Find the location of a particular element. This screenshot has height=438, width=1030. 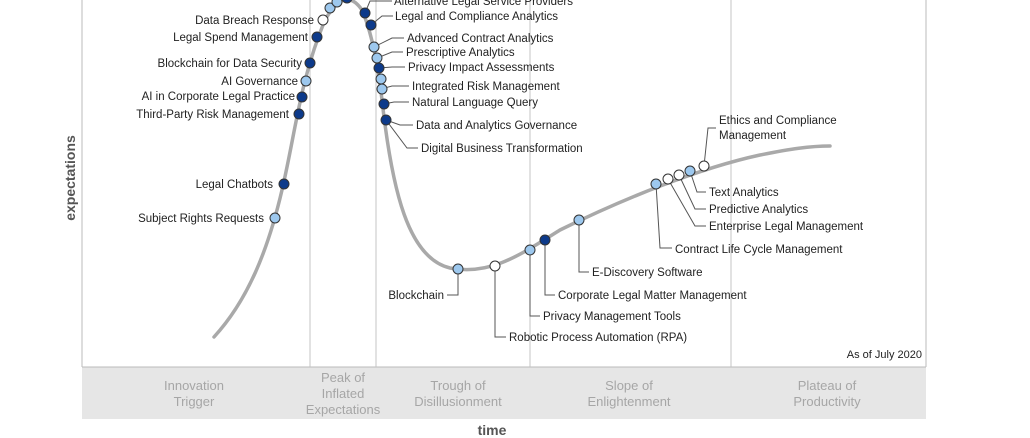

label-e-discovery-software: E-Discovery Software is located at coordinates (647, 273).